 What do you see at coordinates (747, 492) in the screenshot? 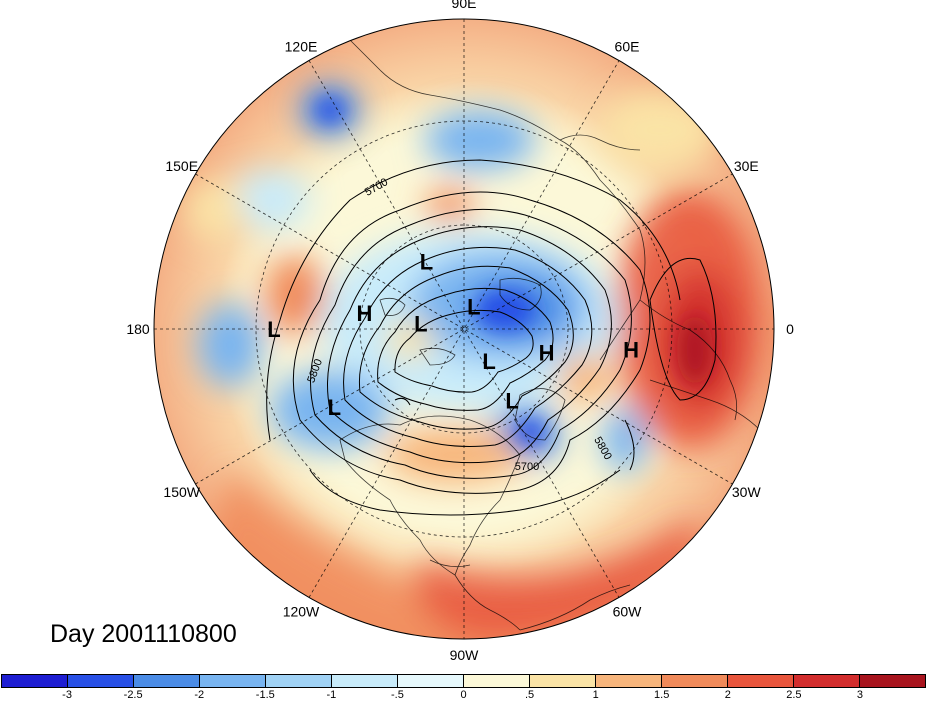
I see `longitude-label: 30W` at bounding box center [747, 492].